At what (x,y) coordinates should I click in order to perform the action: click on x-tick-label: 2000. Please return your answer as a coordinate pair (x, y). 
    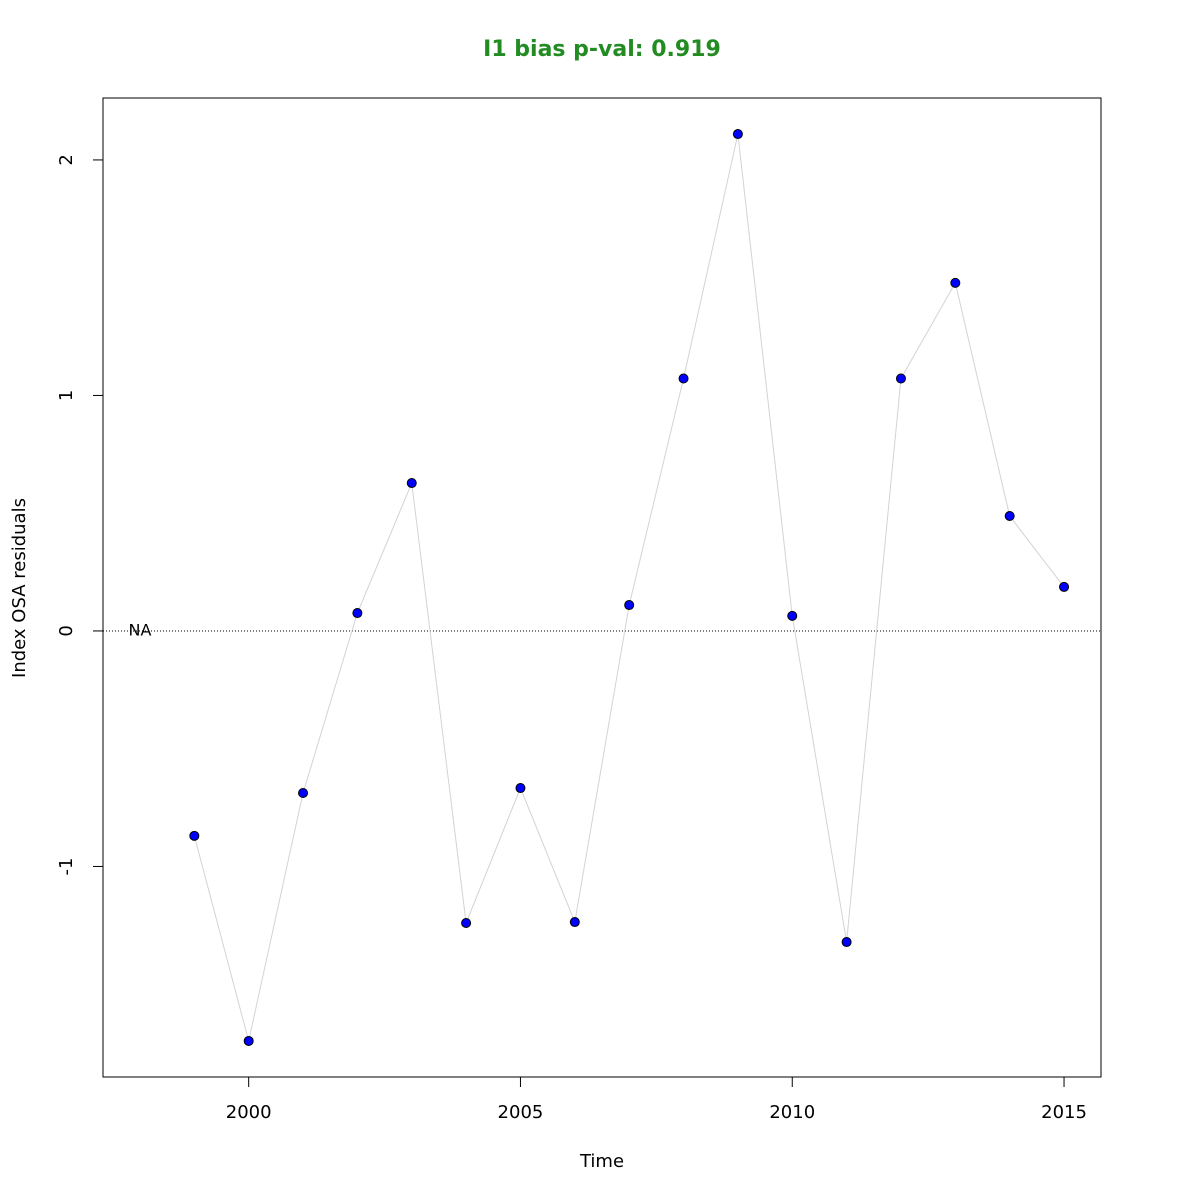
    Looking at the image, I should click on (249, 1112).